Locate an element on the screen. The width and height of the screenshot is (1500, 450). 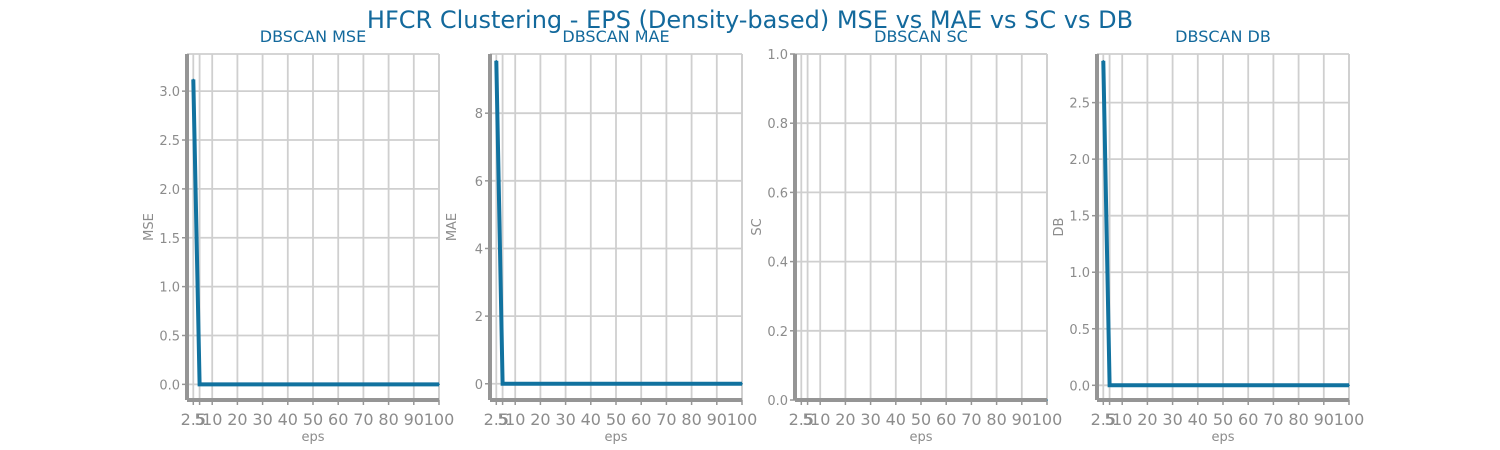
subplot-title: DBSCAN DB is located at coordinates (1223, 36).